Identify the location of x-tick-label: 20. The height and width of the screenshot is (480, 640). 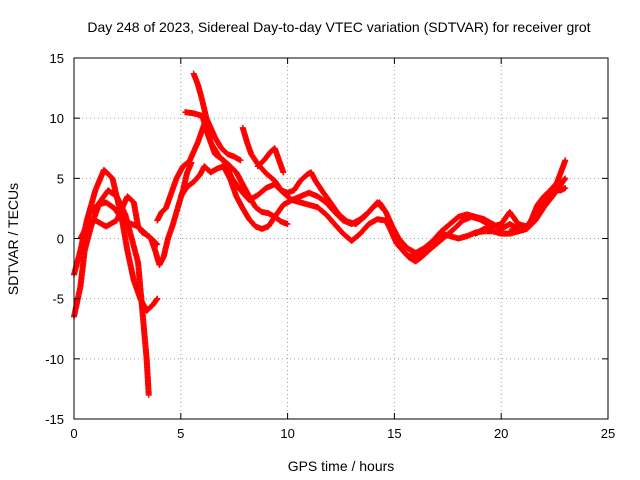
(501, 433).